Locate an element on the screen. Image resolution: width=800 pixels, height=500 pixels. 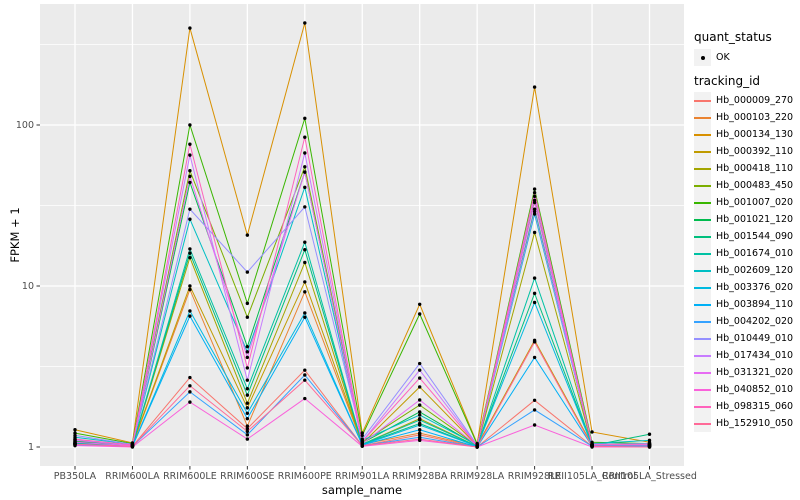
legend-item: Hb_031321_020 is located at coordinates (746, 372).